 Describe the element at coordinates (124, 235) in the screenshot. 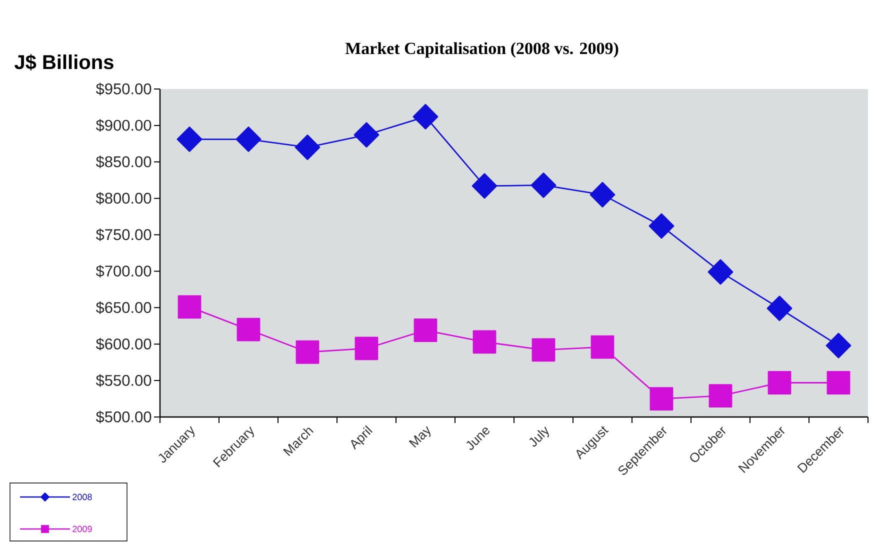

I see `y-tick-label: $750.00` at that location.